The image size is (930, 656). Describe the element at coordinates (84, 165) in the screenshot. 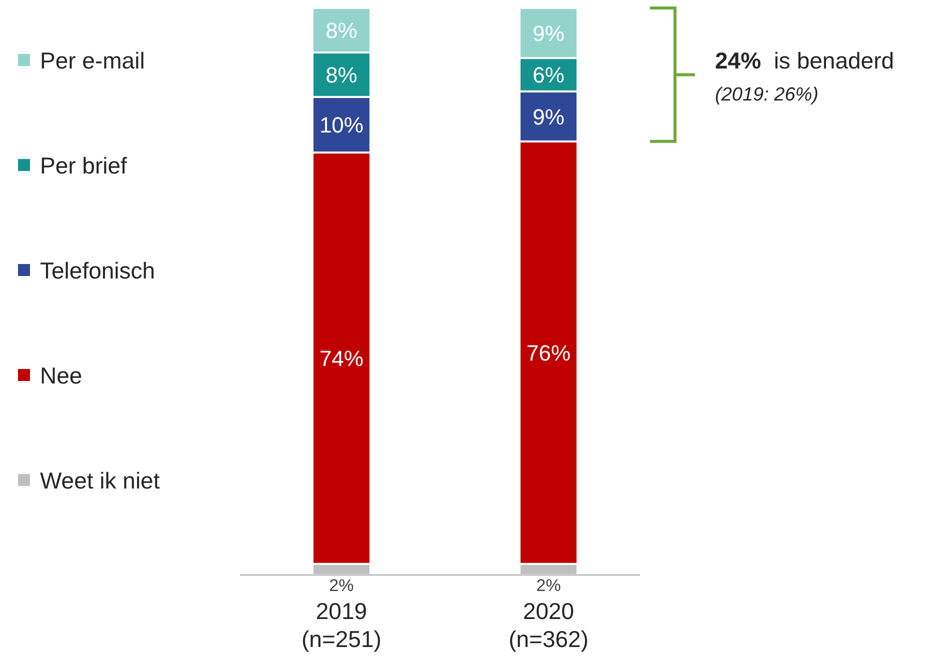

I see `legend-label: Per brief` at that location.